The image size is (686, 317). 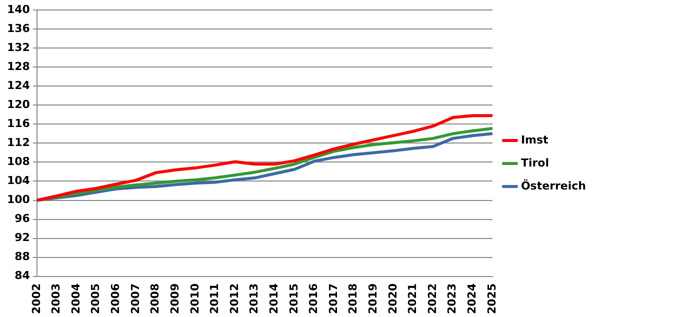 What do you see at coordinates (373, 298) in the screenshot?
I see `x-tick-label: 2019` at bounding box center [373, 298].